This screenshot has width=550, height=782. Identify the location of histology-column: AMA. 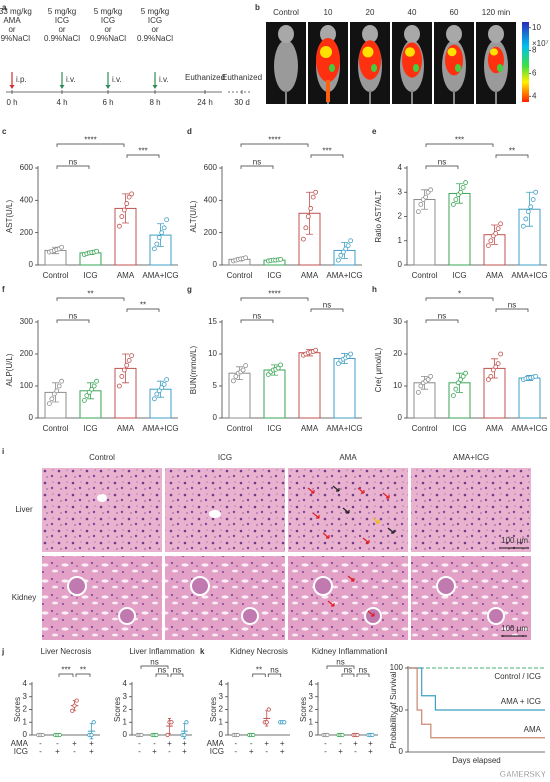
(348, 457).